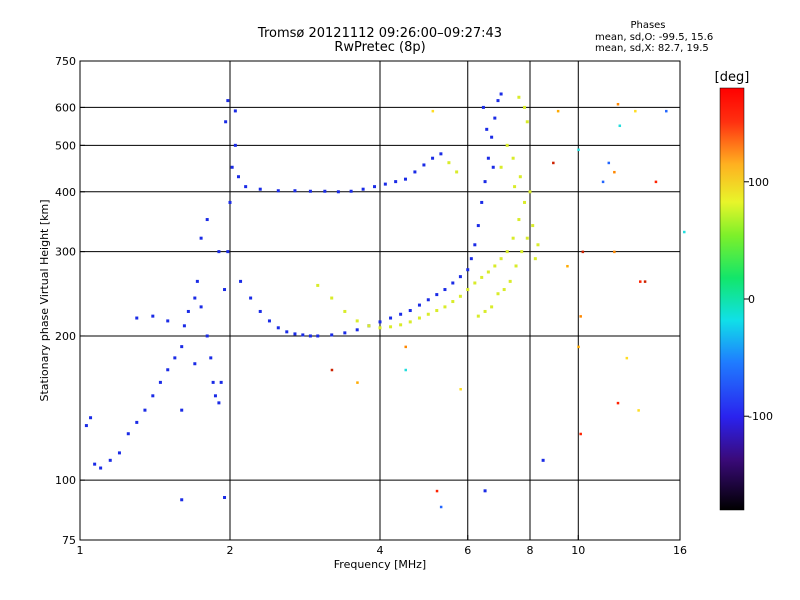 Image resolution: width=800 pixels, height=600 pixels. Describe the element at coordinates (751, 299) in the screenshot. I see `colorbar-tick-label: 0` at that location.